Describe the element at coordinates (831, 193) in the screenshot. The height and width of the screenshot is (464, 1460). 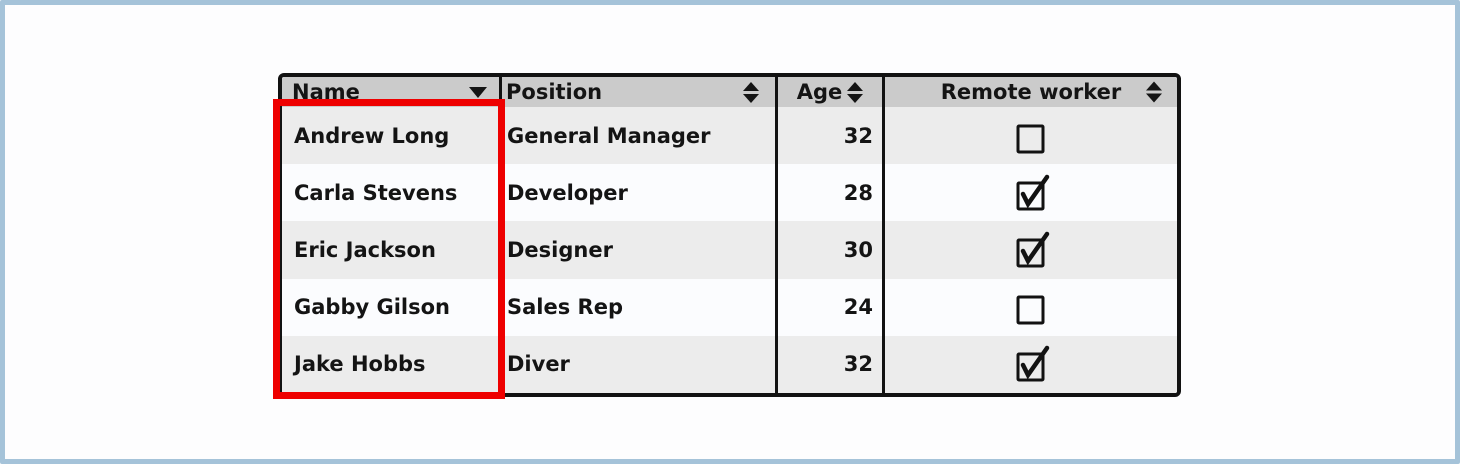
I see `cell-age: 28` at that location.